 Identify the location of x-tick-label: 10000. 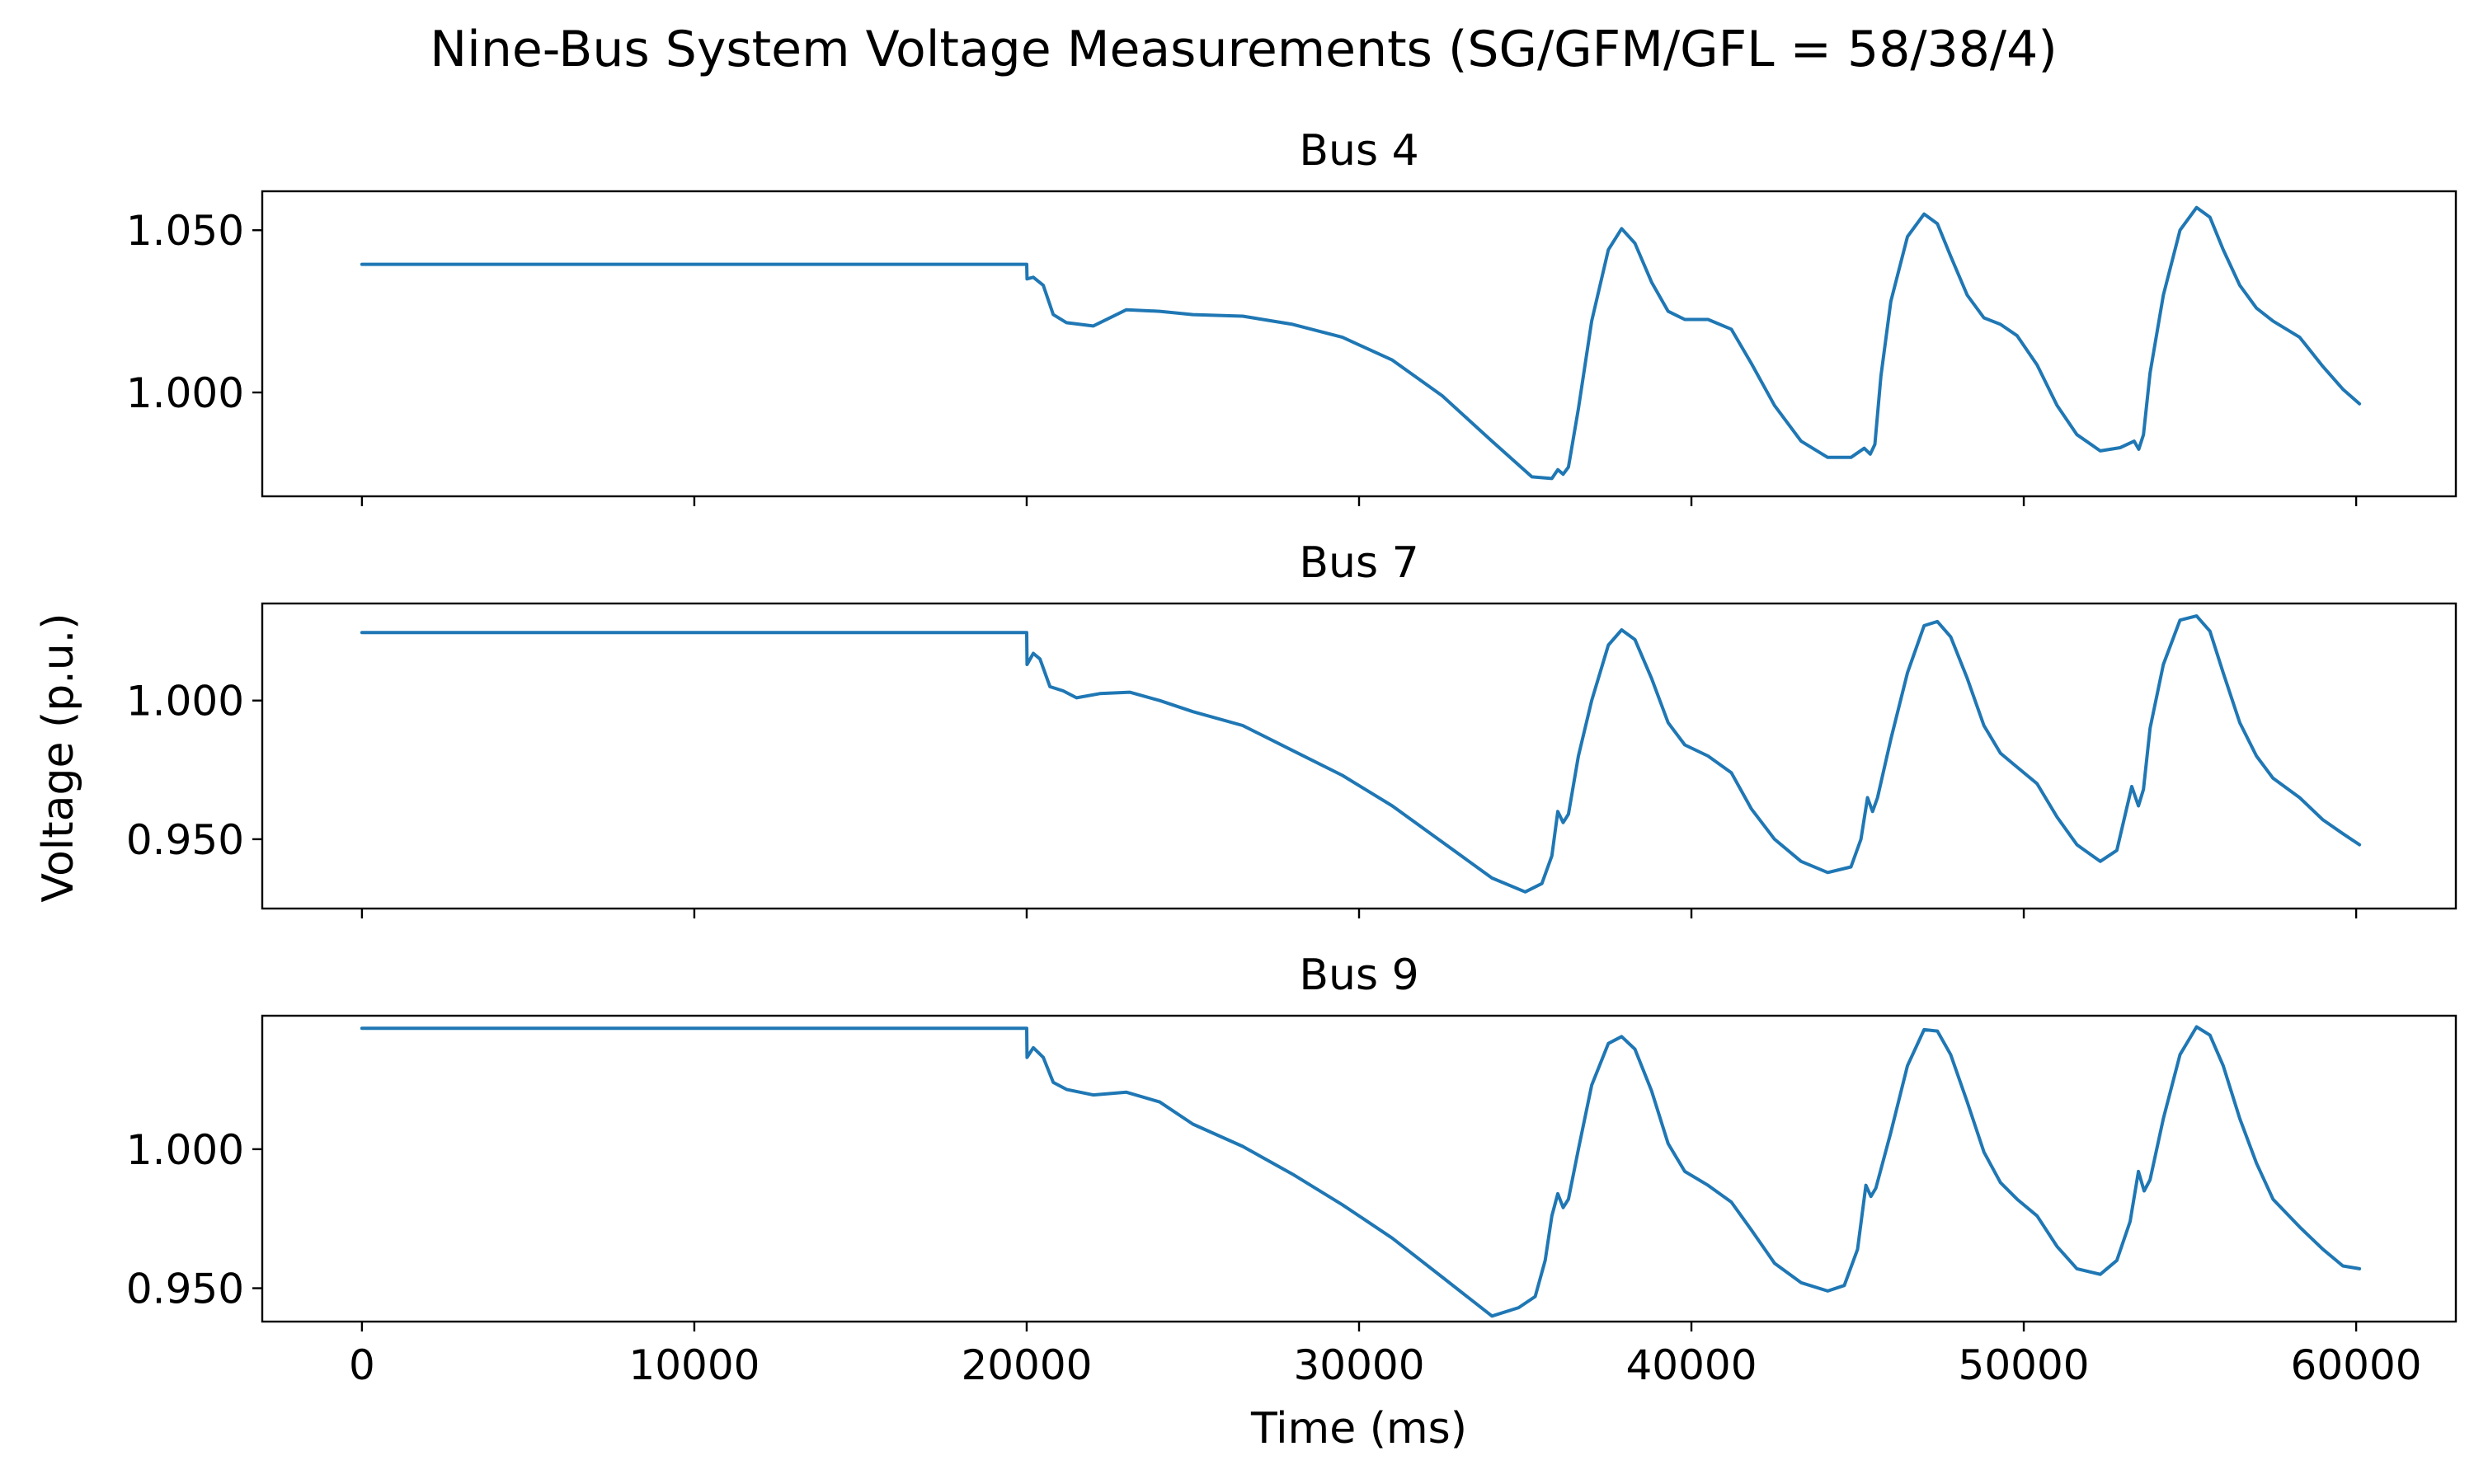
(694, 1365).